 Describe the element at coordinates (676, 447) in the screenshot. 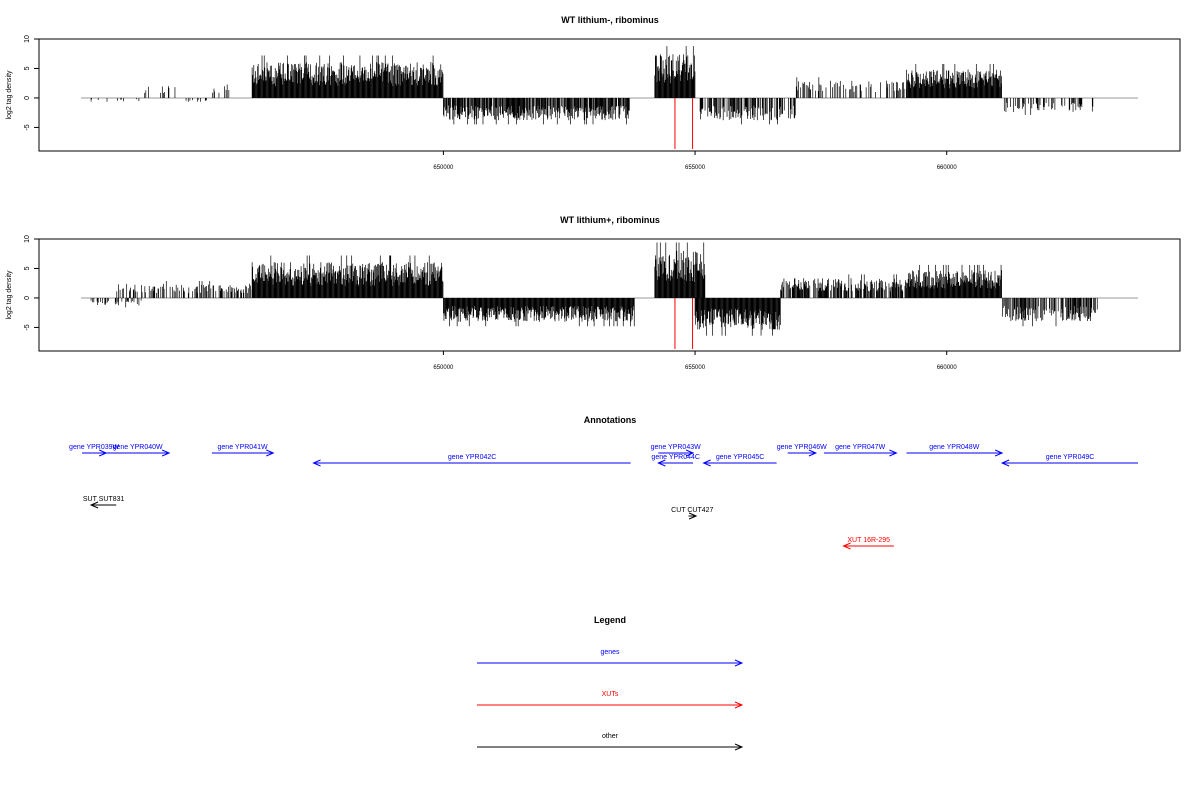

I see `feature-label: gene YPR043W` at that location.